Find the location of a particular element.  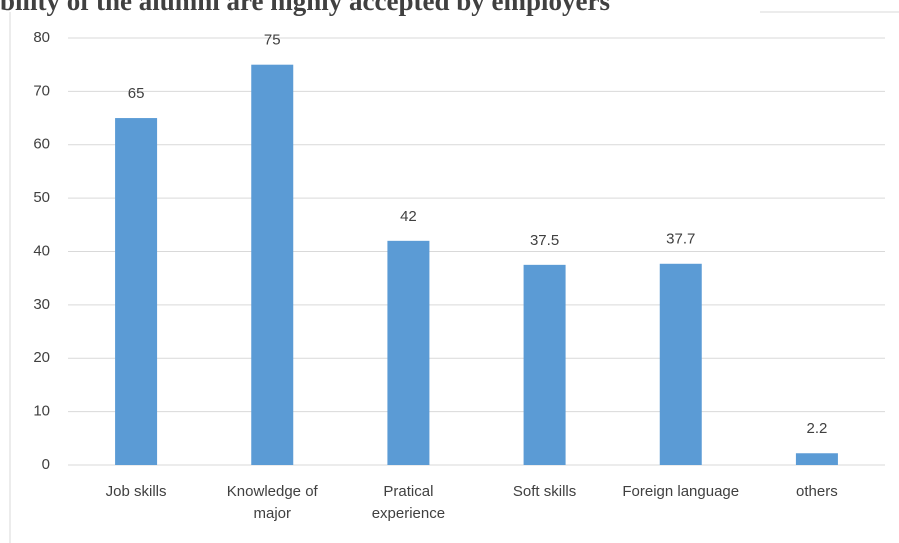

data-label: 65 is located at coordinates (136, 93).